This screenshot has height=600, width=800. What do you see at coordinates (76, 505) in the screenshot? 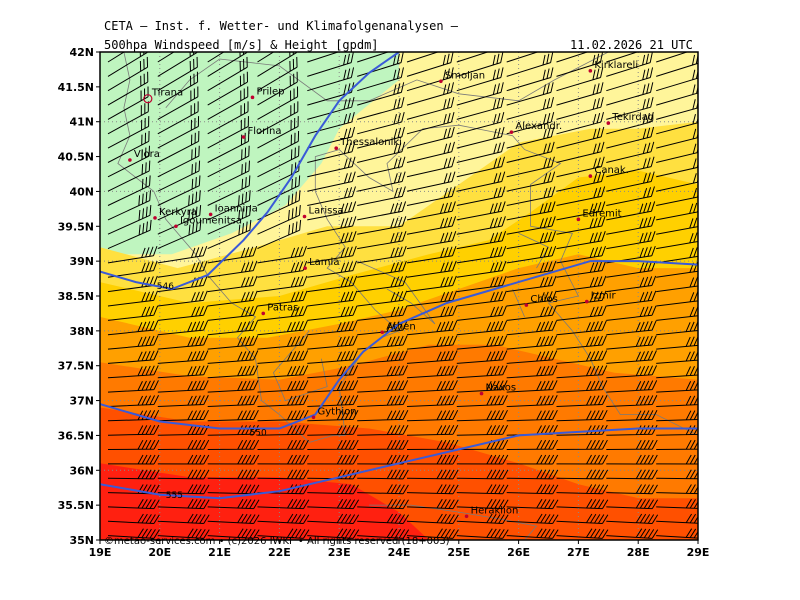
I see `lat-tick-label: 35.5N` at bounding box center [76, 505].